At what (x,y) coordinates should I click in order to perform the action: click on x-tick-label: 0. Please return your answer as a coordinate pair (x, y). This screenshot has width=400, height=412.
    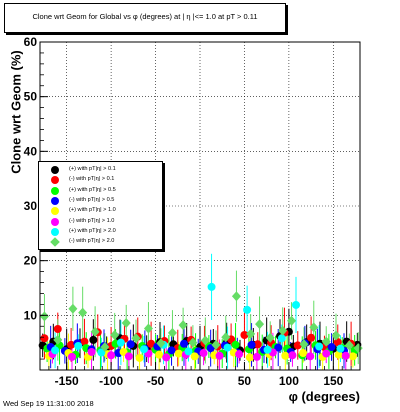
    Looking at the image, I should click on (200, 381).